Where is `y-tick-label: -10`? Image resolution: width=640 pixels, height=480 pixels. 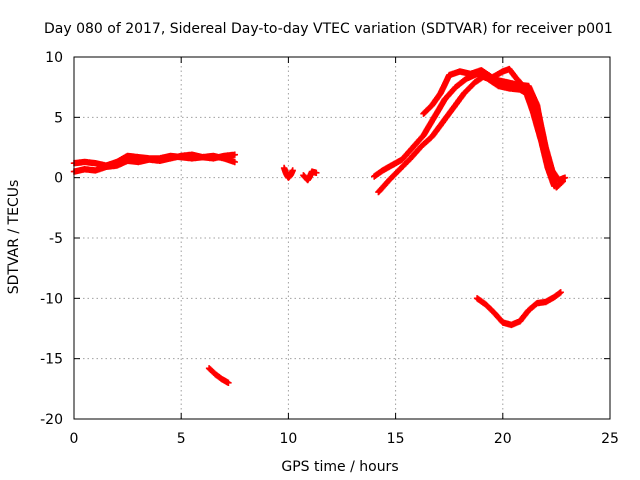 y-tick-label: -10 is located at coordinates (51, 299).